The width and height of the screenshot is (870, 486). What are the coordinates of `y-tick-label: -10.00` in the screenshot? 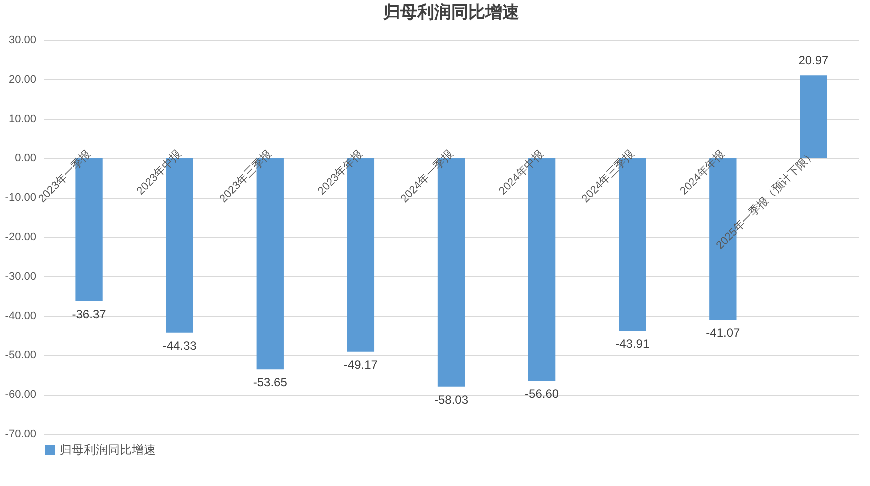 It's located at (20, 198).